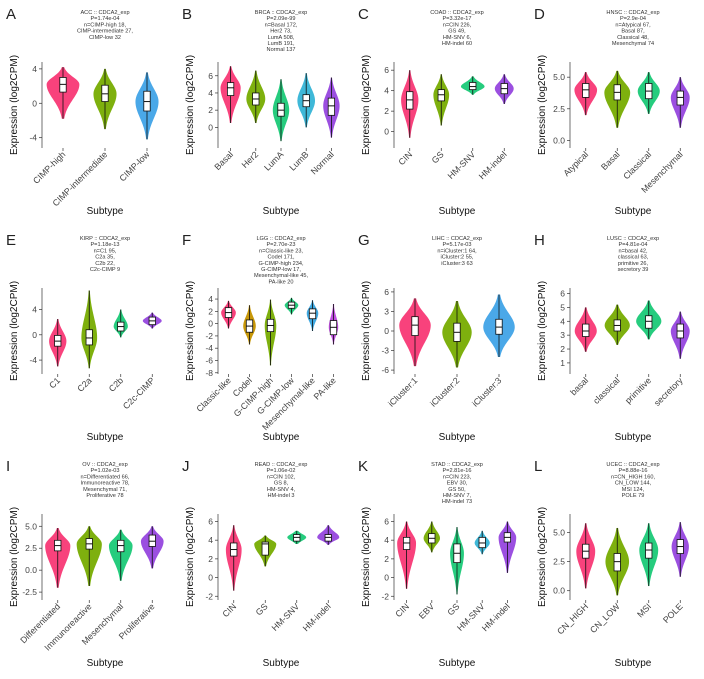 The height and width of the screenshot is (679, 704). I want to click on y-tick-label: -6, so click(209, 360).